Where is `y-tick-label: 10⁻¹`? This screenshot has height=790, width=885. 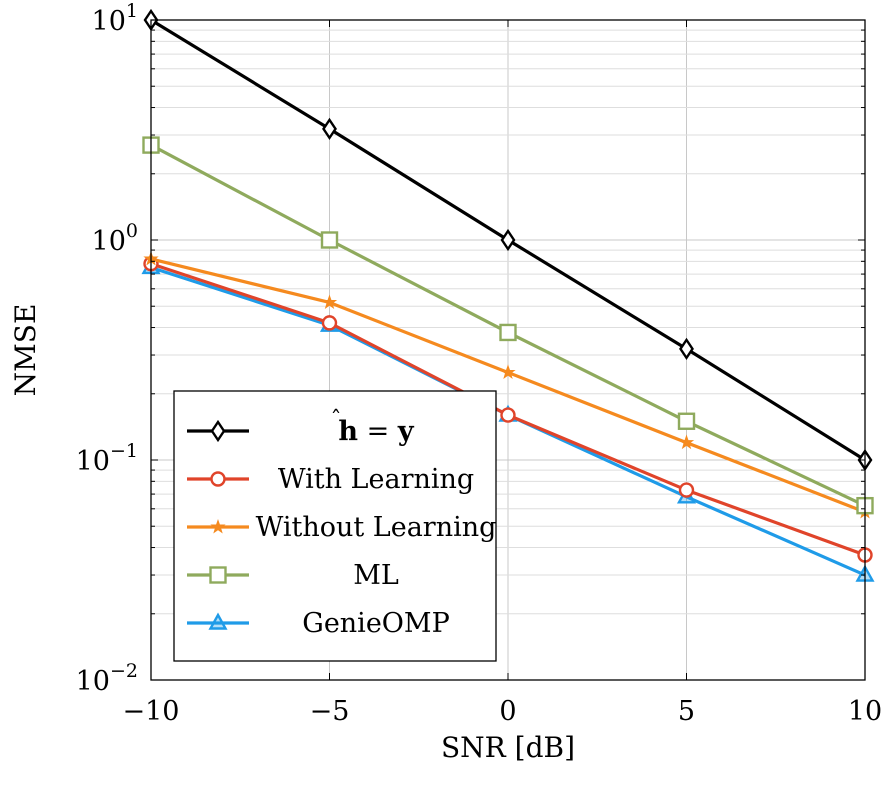 y-tick-label: 10⁻¹ is located at coordinates (107, 458).